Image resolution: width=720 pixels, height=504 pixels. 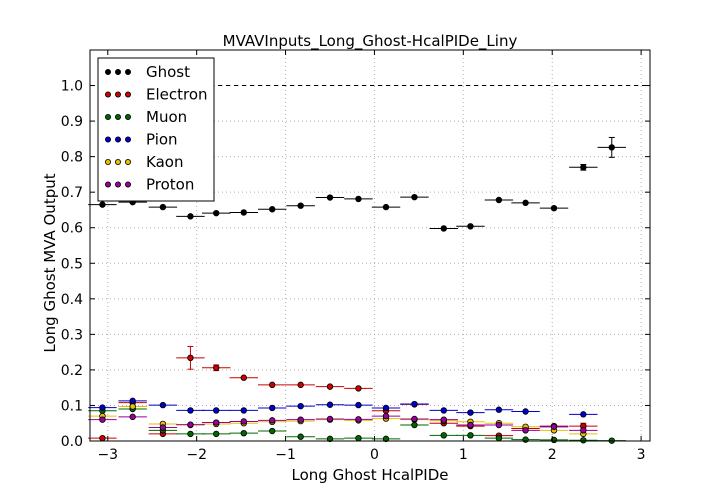 What do you see at coordinates (144, 162) in the screenshot?
I see `legend-entry-kaon: Kaon` at bounding box center [144, 162].